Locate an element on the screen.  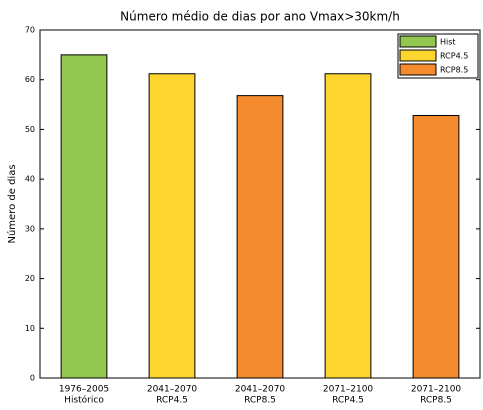
y-tick-label: 50 is located at coordinates (30, 129).